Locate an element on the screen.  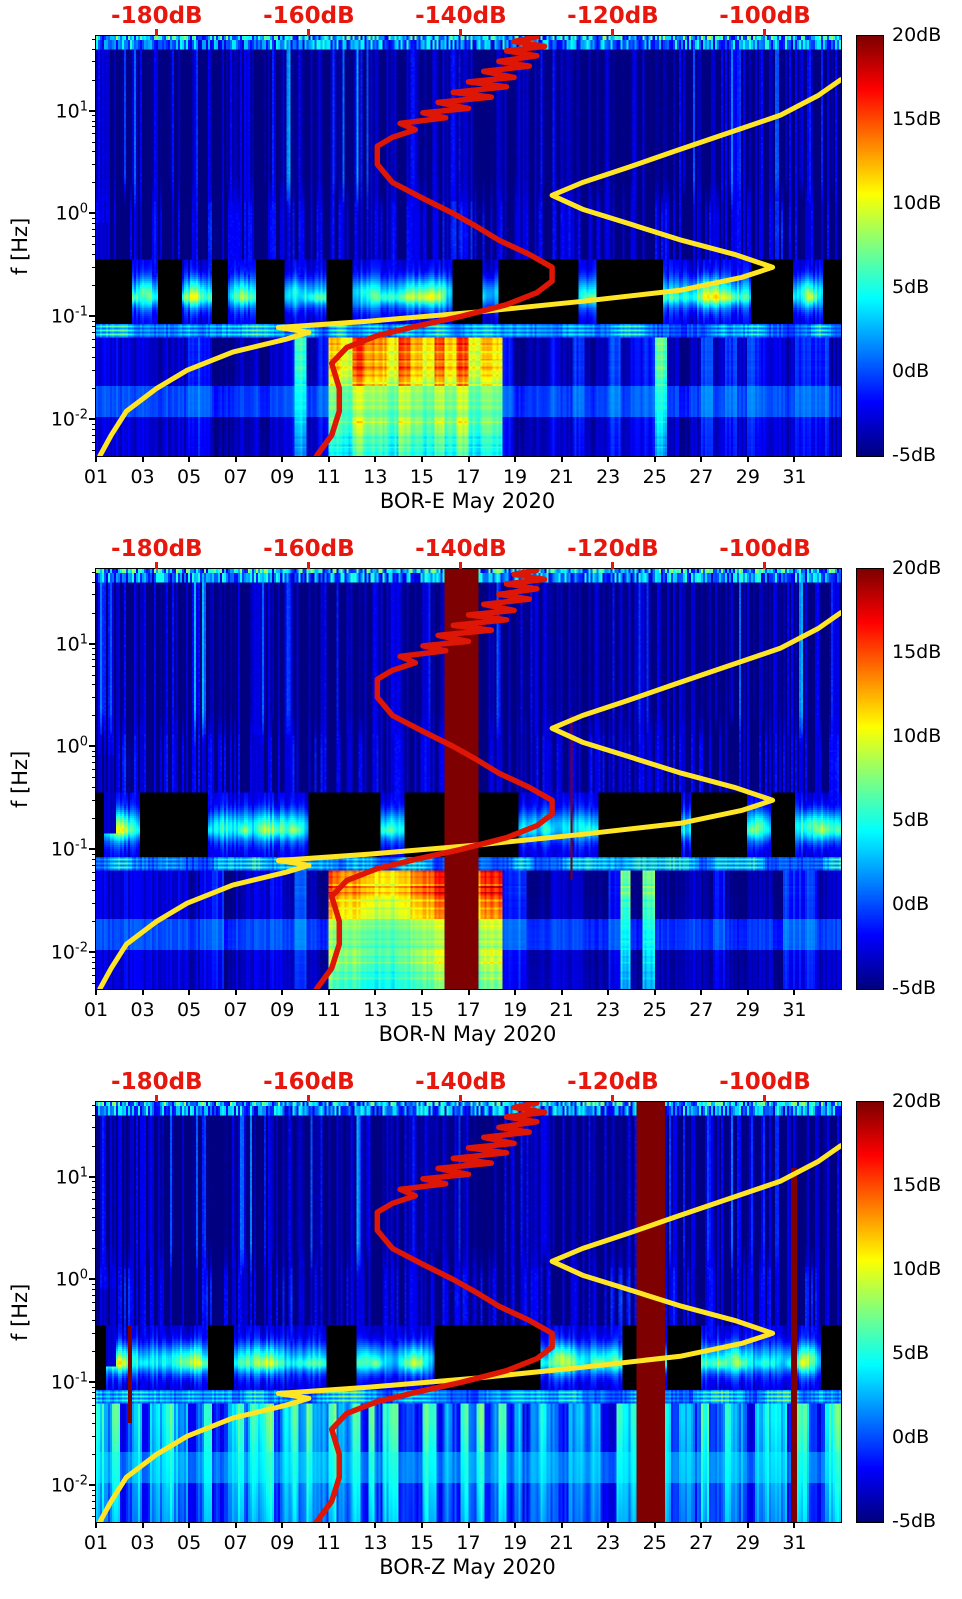
colorbar-tick-label: 10dB is located at coordinates (917, 203).